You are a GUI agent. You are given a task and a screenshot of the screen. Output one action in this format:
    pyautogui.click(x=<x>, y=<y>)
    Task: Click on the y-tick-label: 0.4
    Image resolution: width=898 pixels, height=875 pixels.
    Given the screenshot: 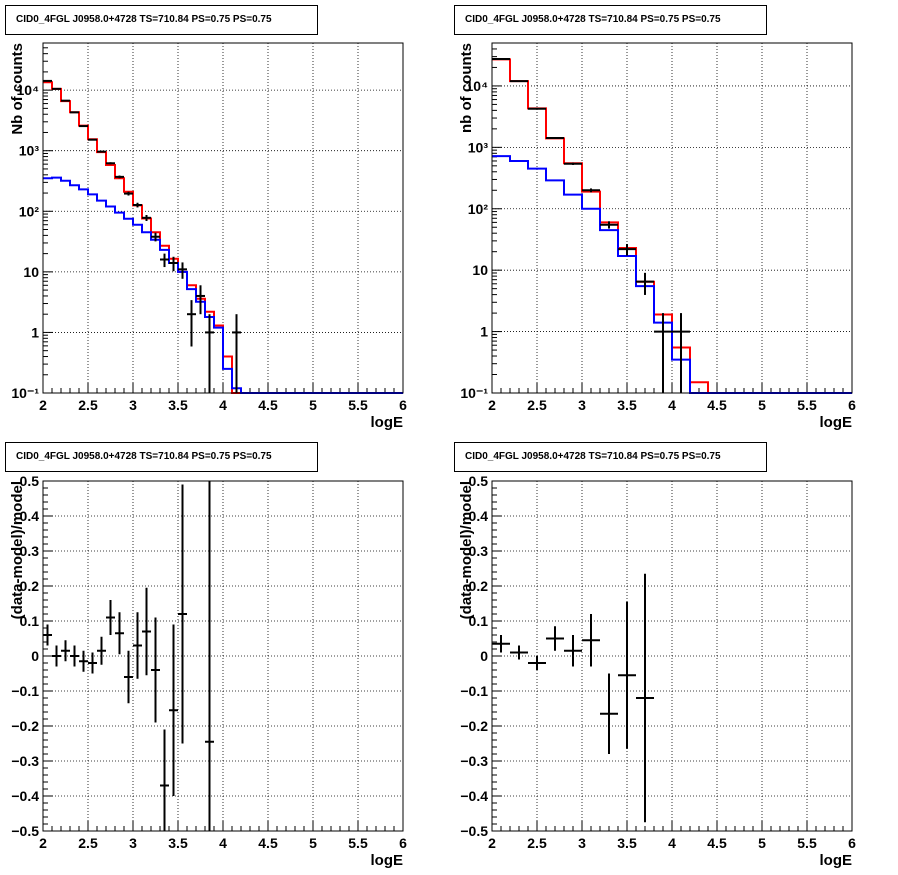 What is the action you would take?
    pyautogui.click(x=30, y=516)
    